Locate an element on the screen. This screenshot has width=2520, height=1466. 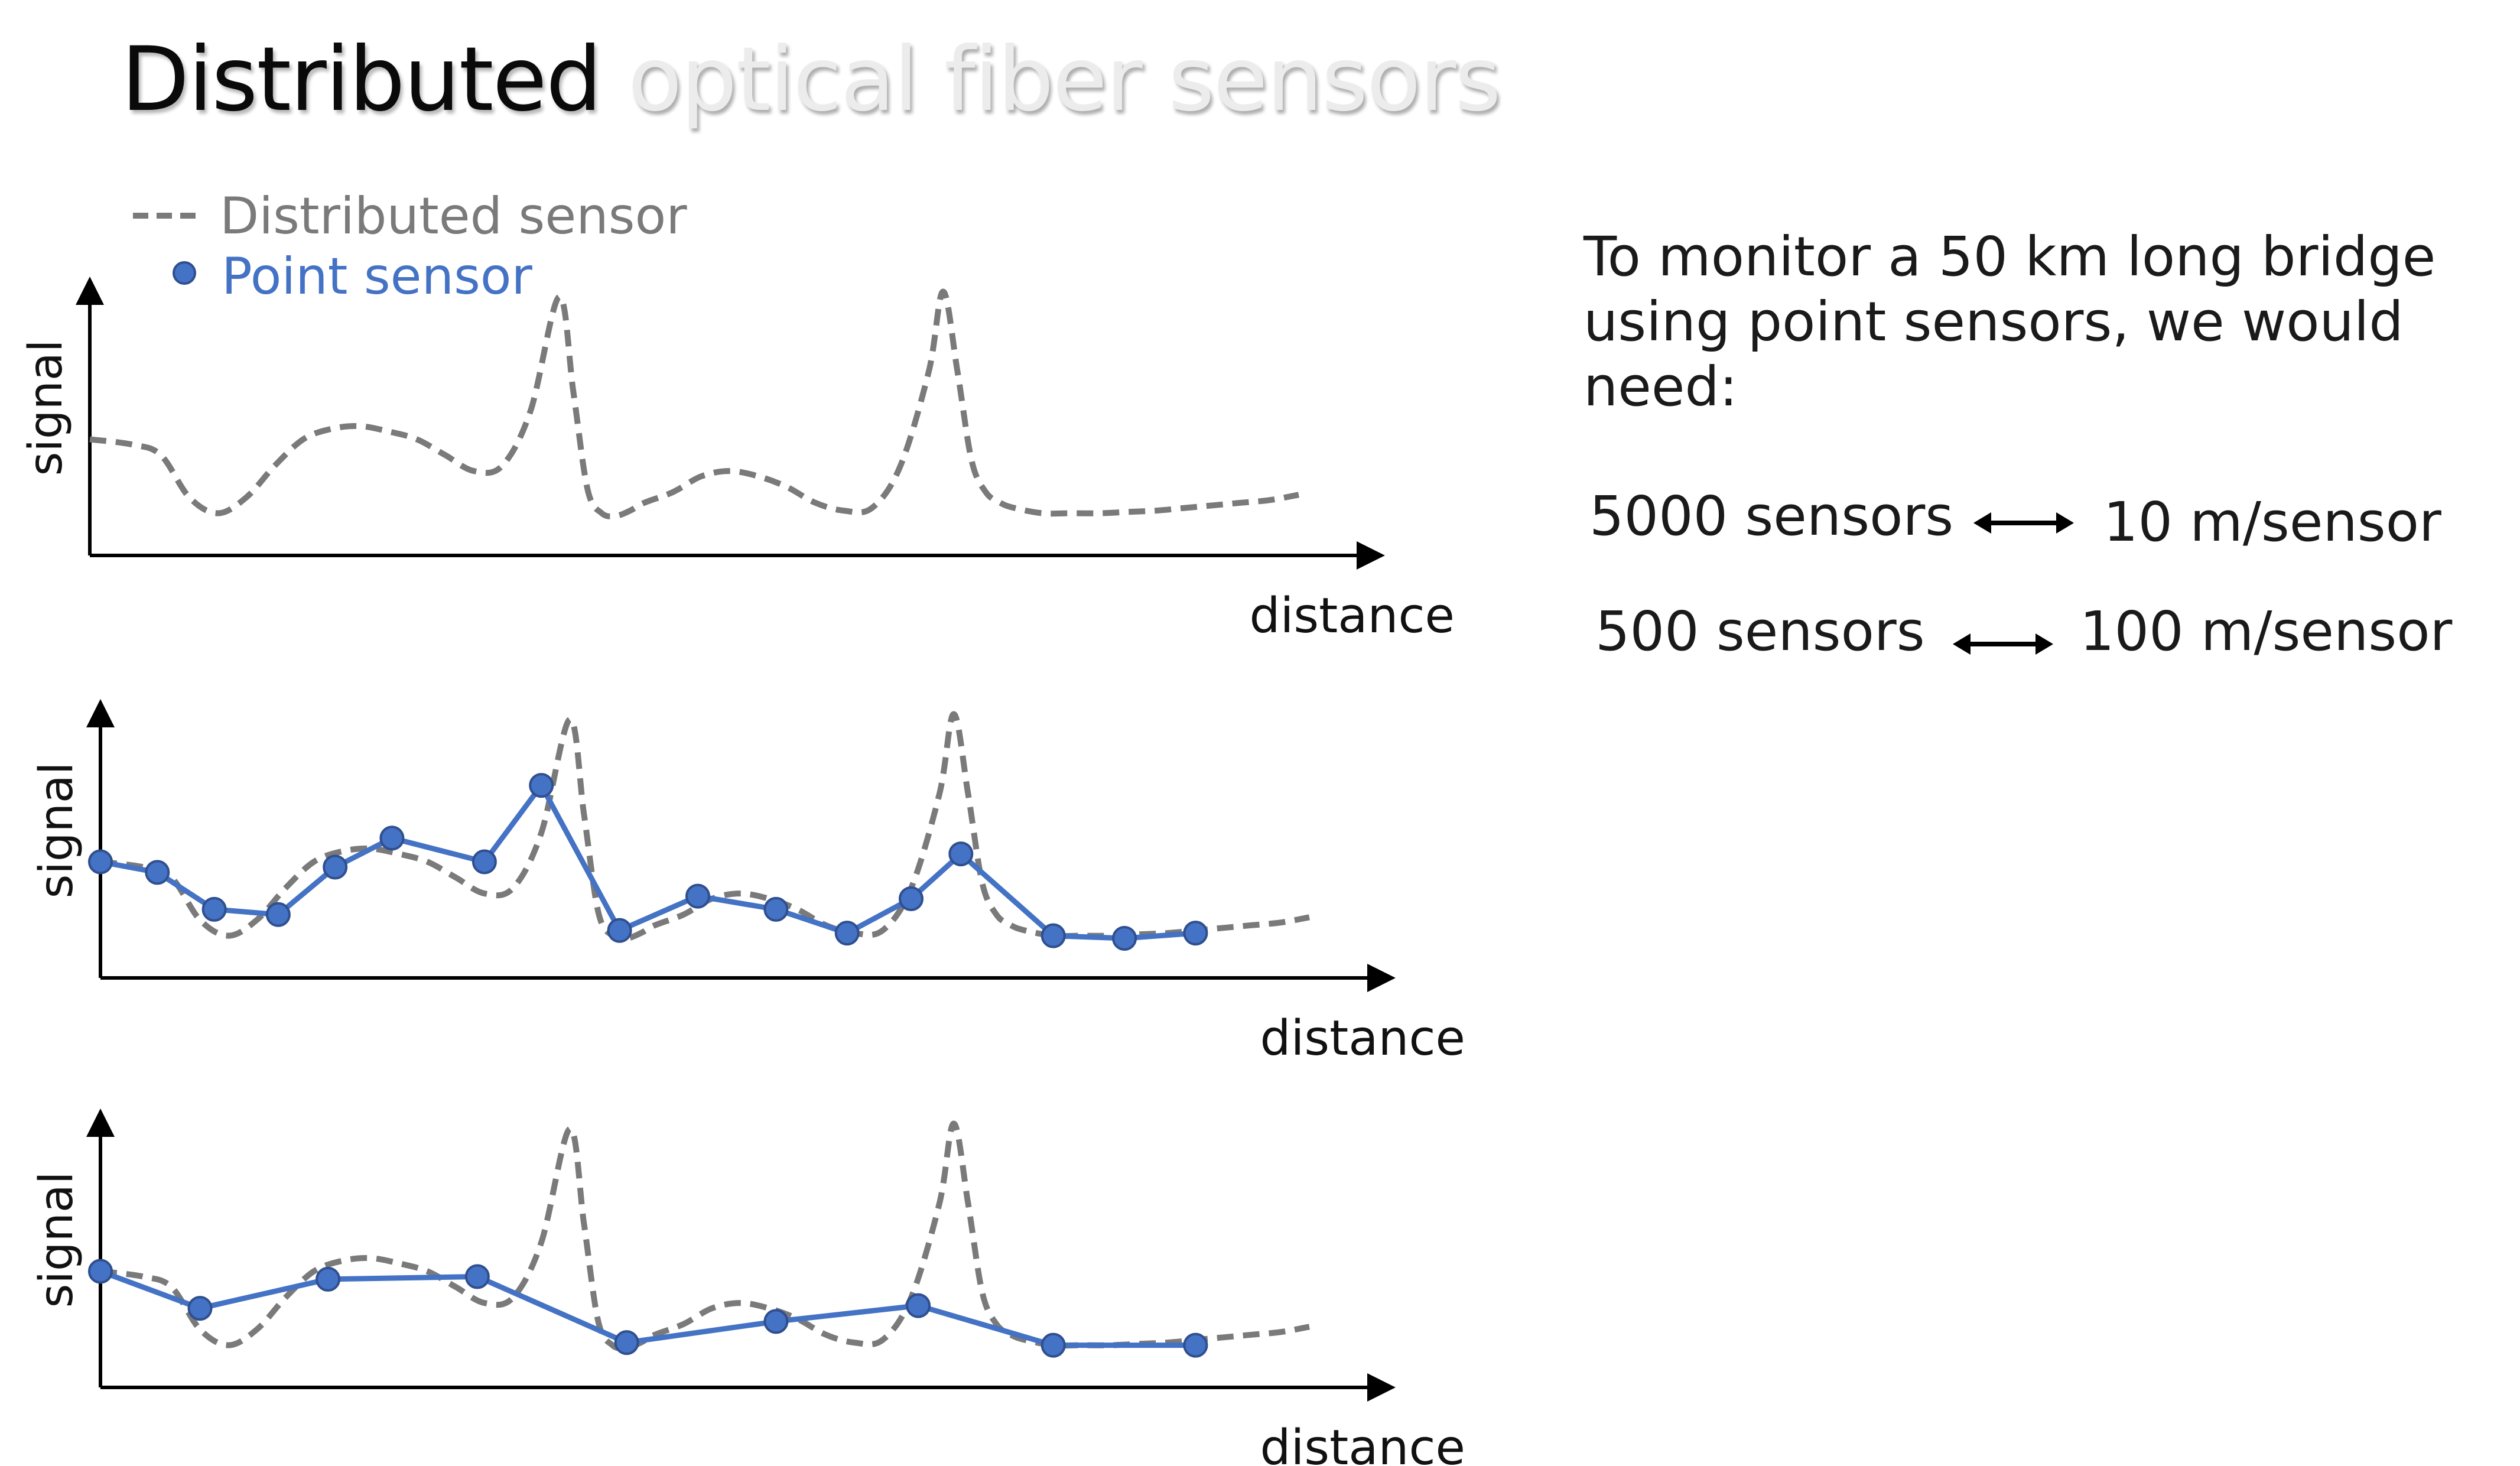
title-strong: Distributed is located at coordinates (361, 80).